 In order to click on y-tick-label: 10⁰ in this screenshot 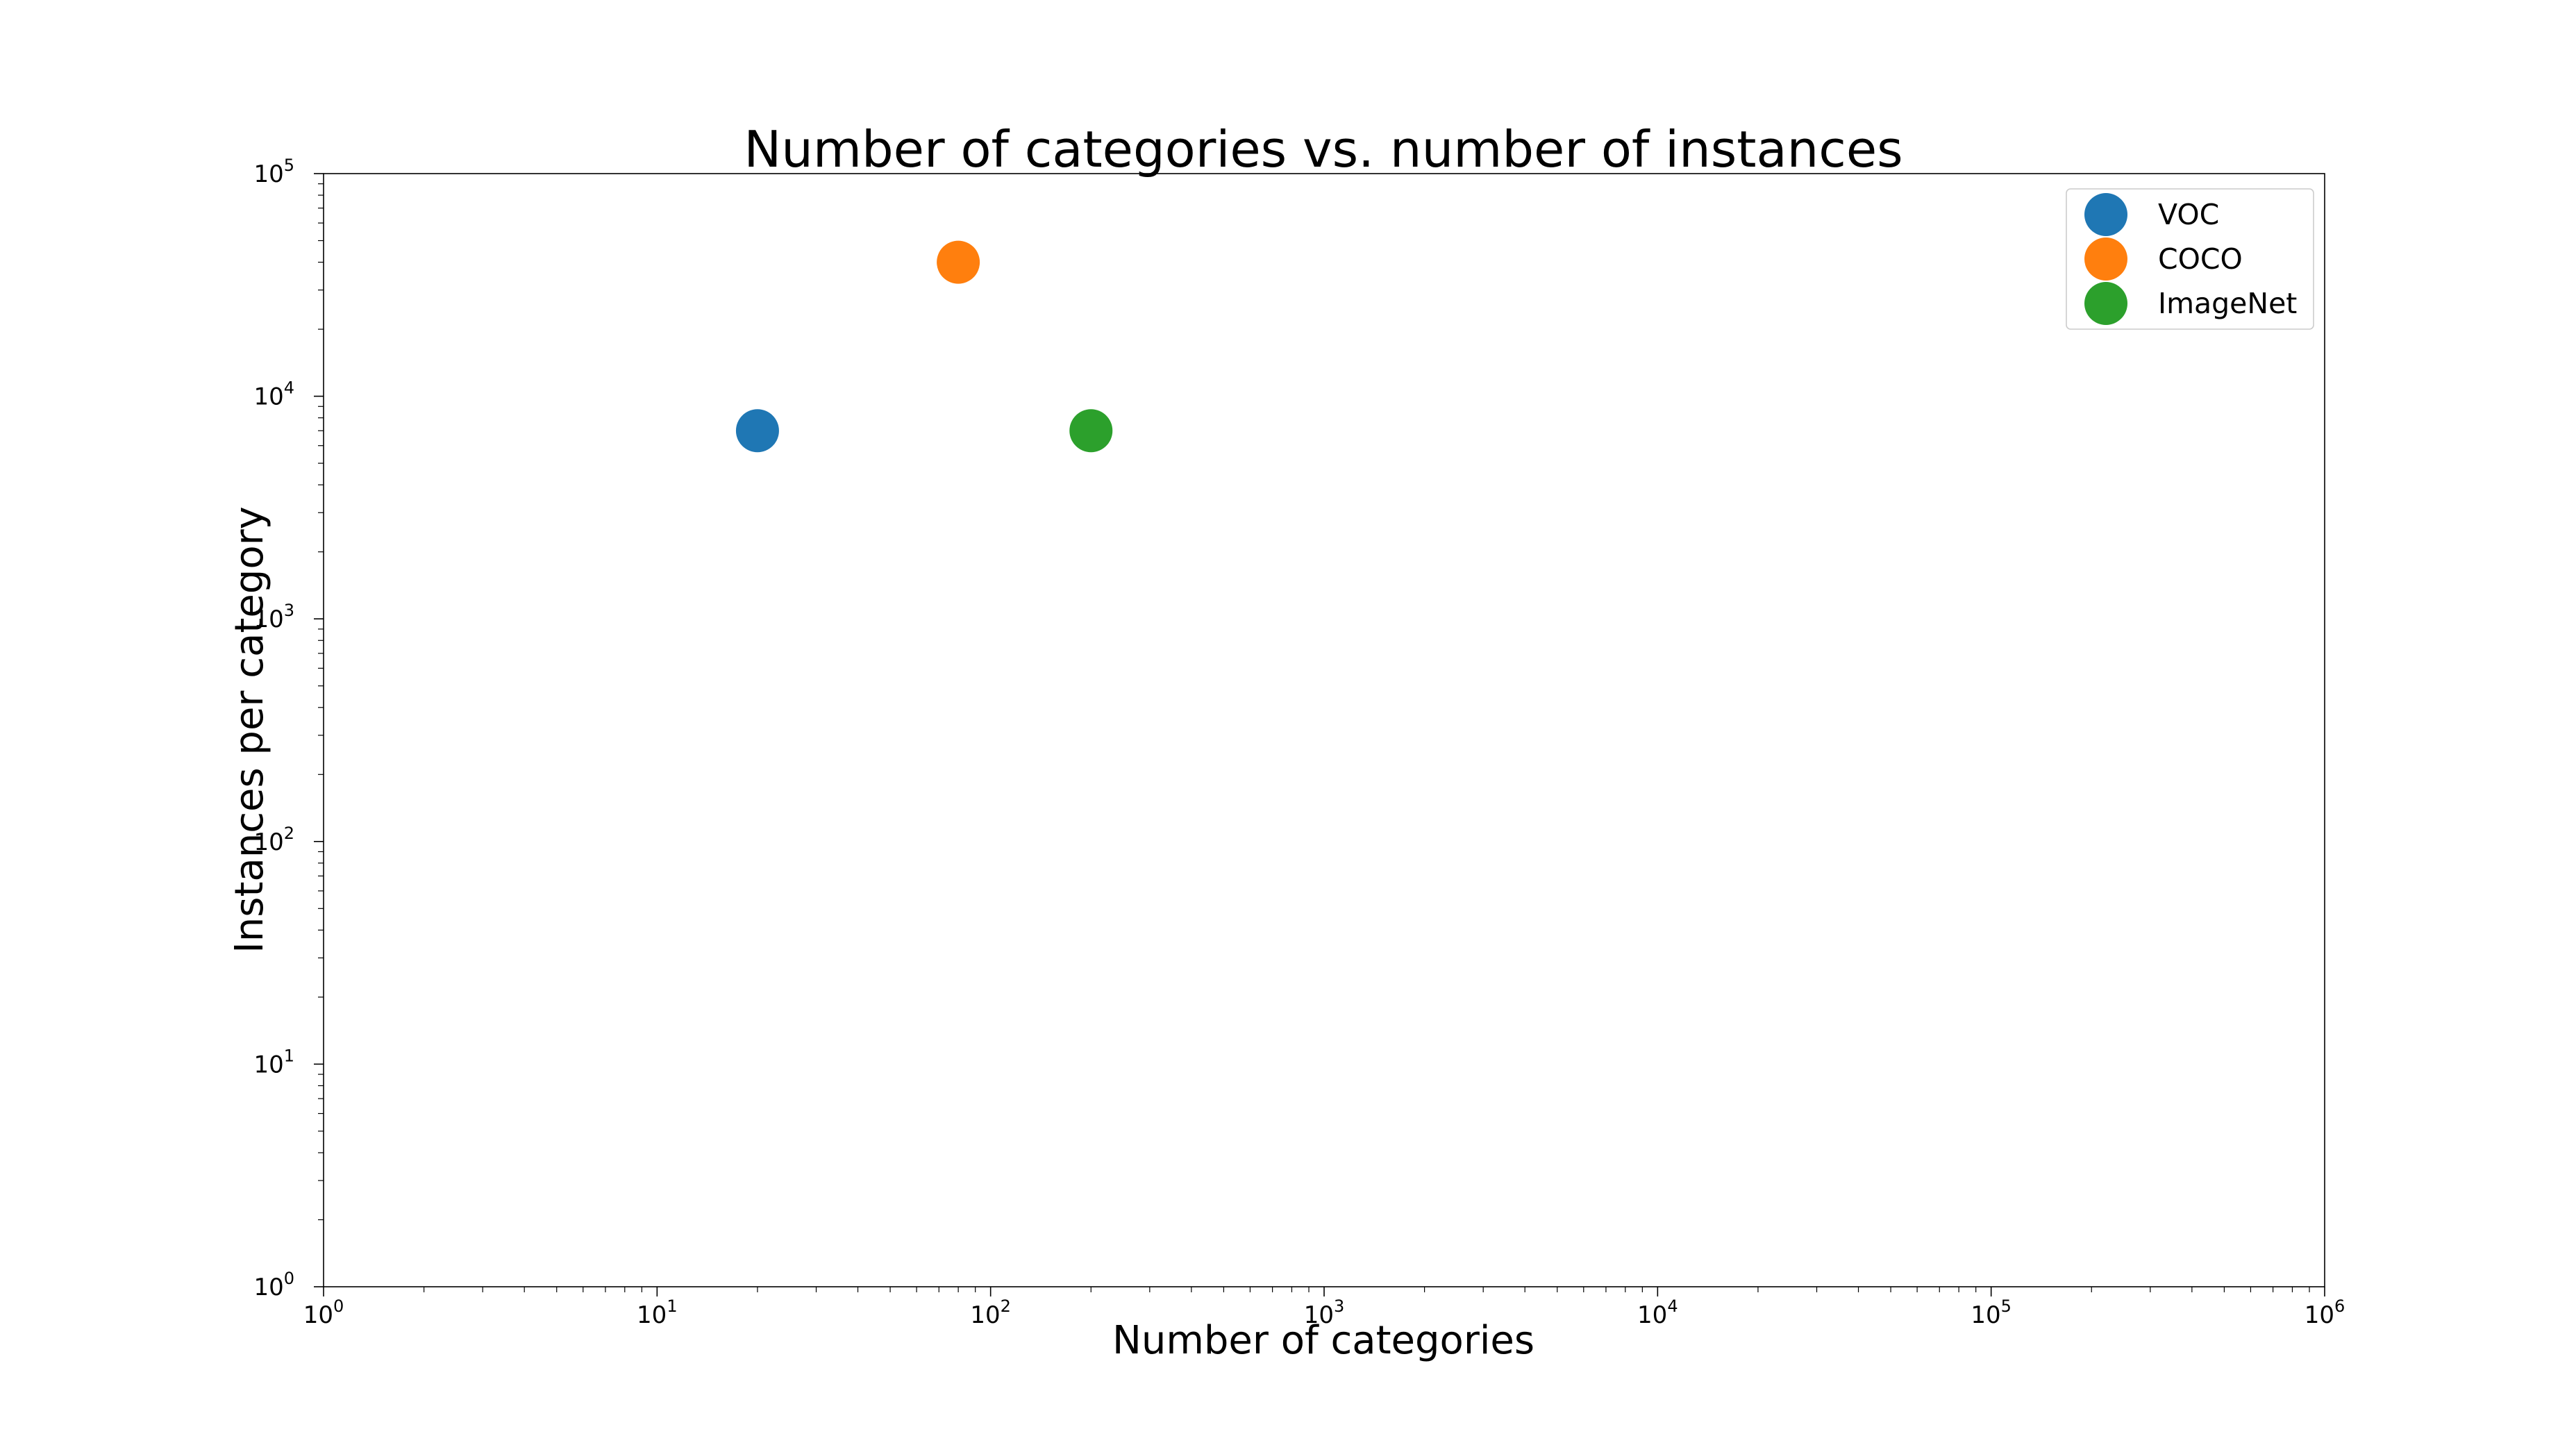, I will do `click(273, 1285)`.